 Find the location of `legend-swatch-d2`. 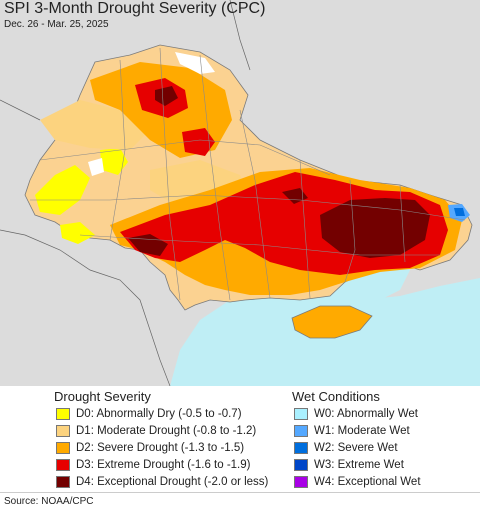

legend-swatch-d2 is located at coordinates (63, 448).